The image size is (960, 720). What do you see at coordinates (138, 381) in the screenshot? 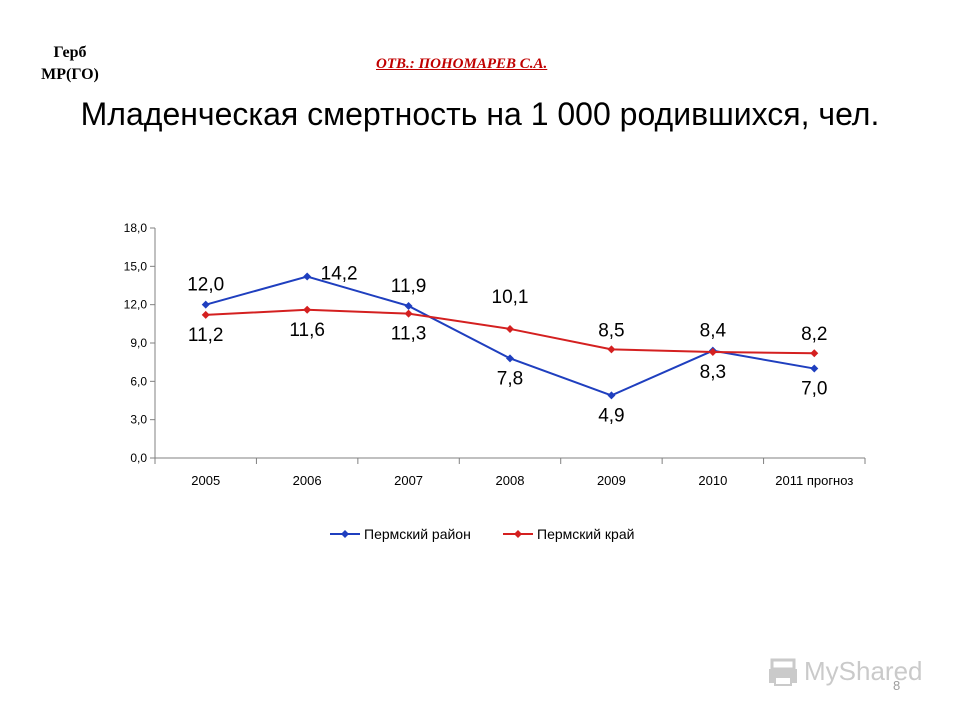
I see `y-tick-label: 6,0` at bounding box center [138, 381].